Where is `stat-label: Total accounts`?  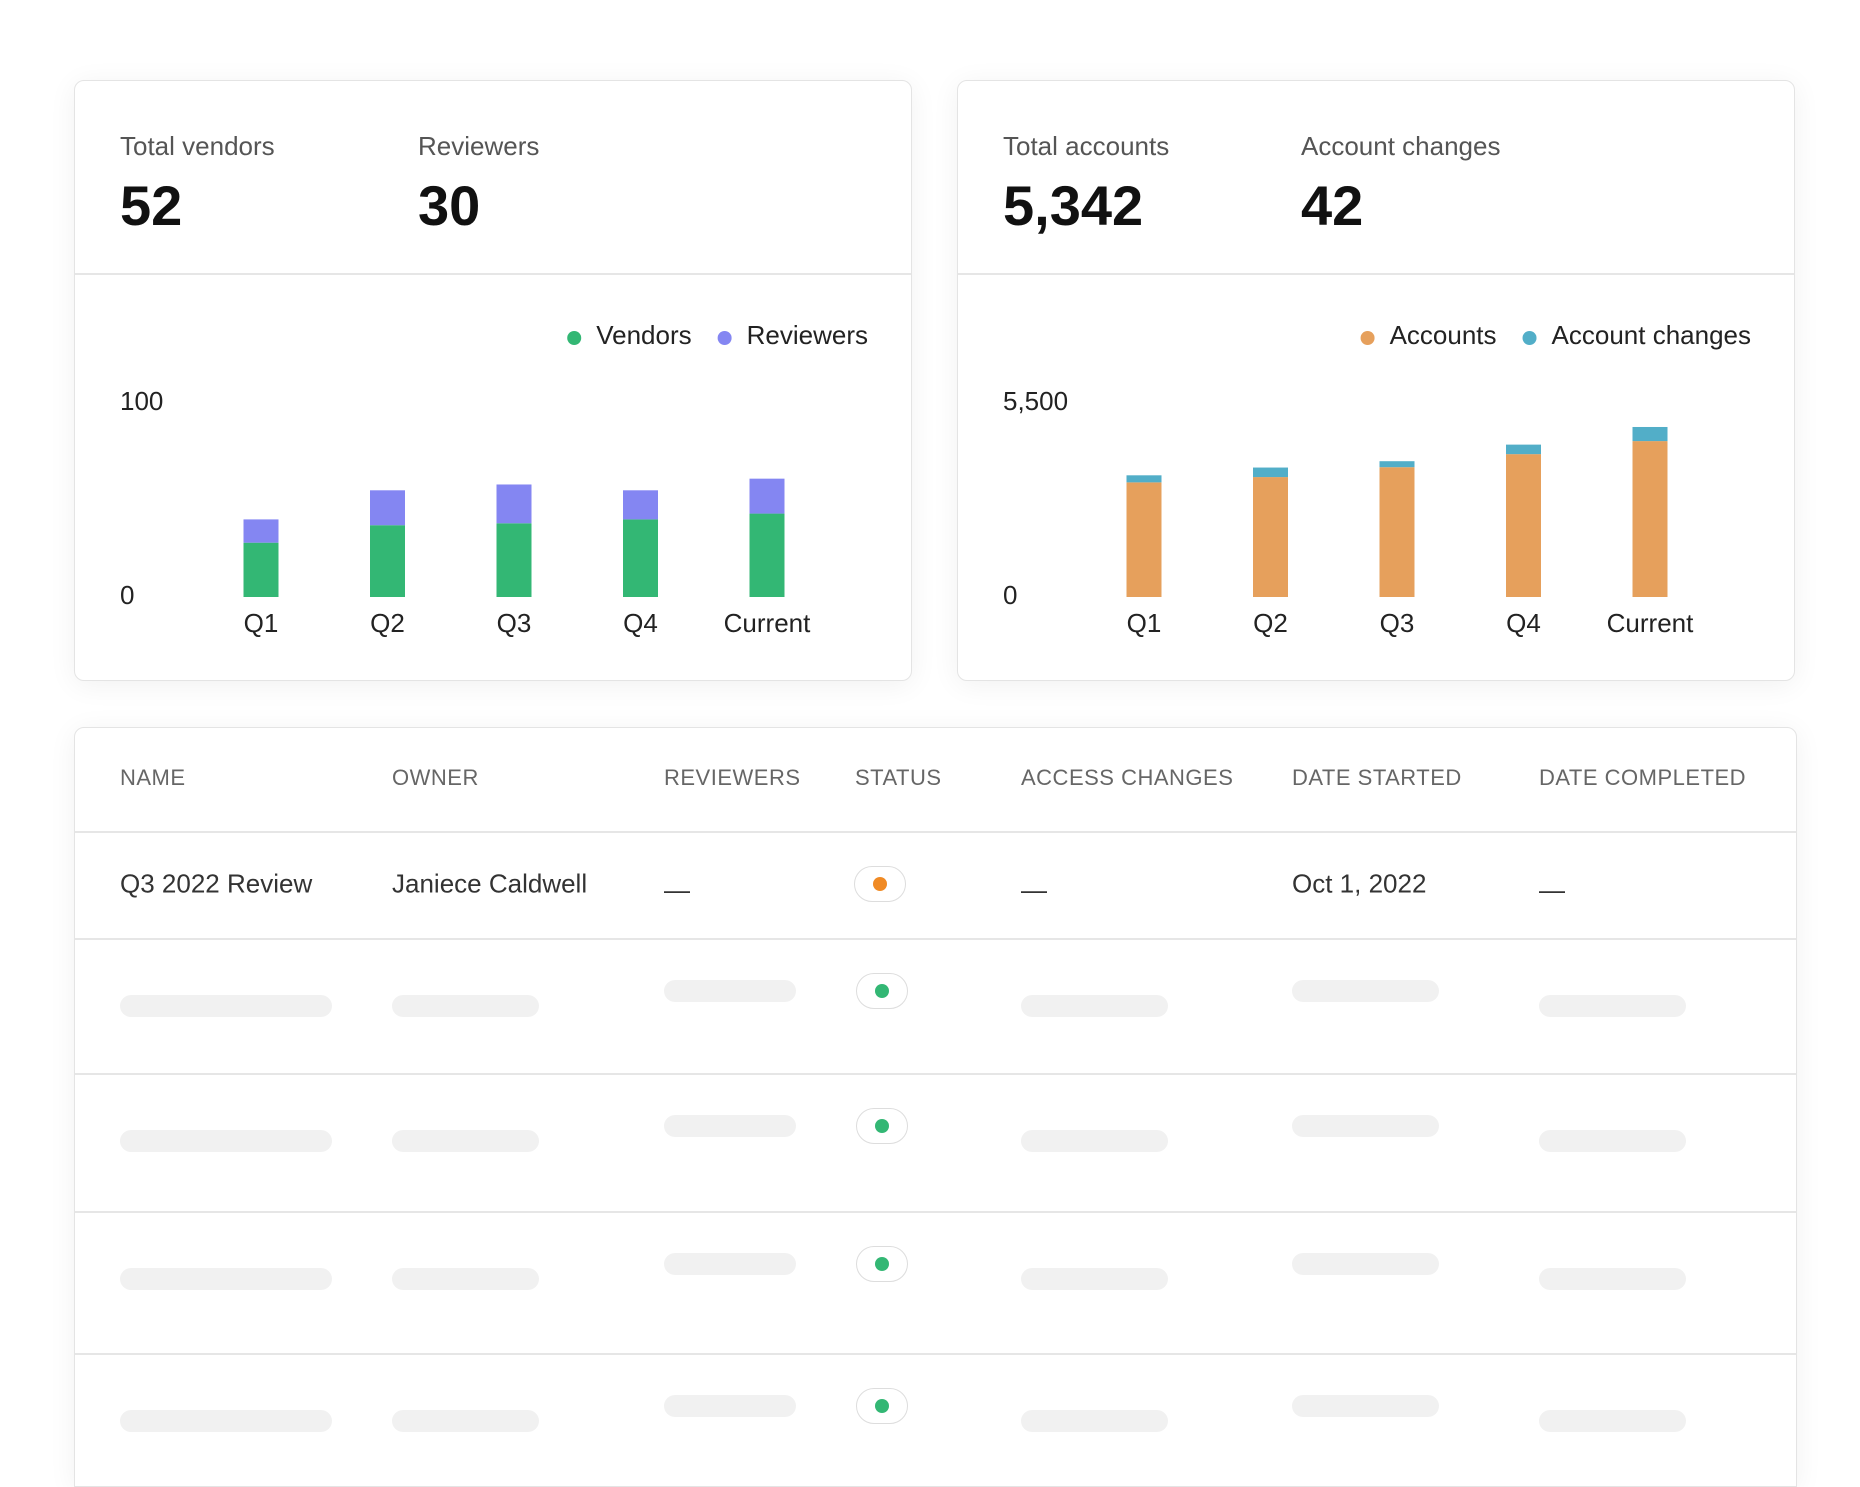 stat-label: Total accounts is located at coordinates (1086, 146).